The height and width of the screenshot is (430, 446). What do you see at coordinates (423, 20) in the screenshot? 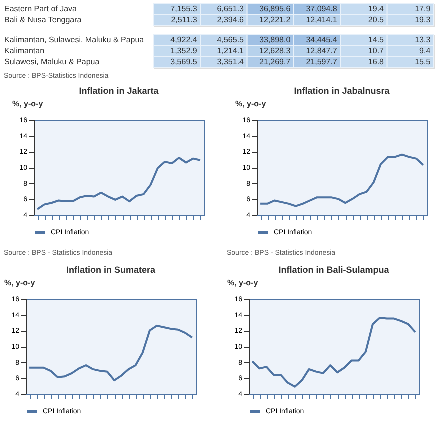
I see `data-label: 19.3` at bounding box center [423, 20].